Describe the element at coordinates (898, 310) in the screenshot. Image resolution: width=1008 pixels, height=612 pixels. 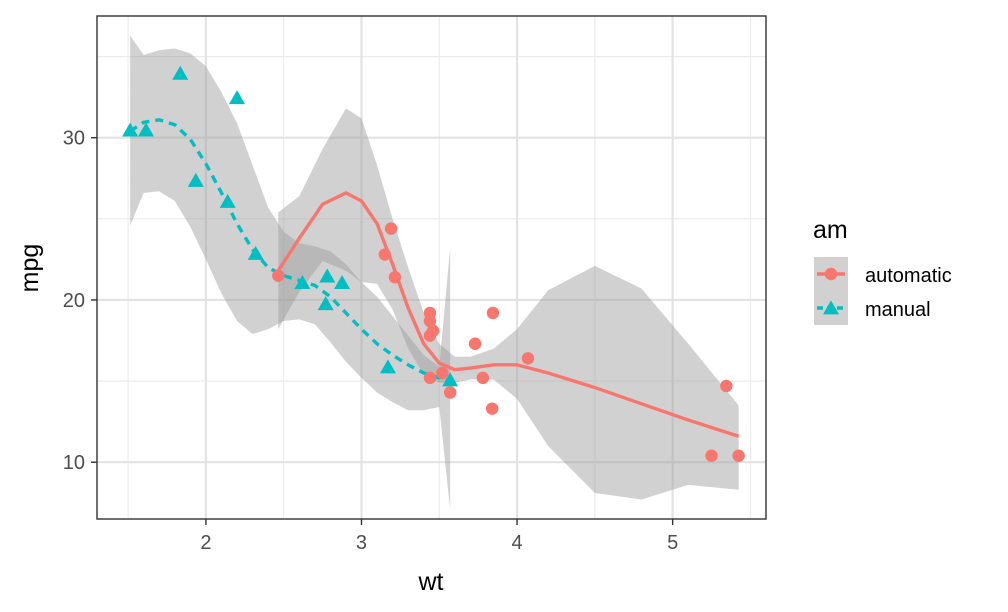
I see `legend-label-manual: manual` at that location.